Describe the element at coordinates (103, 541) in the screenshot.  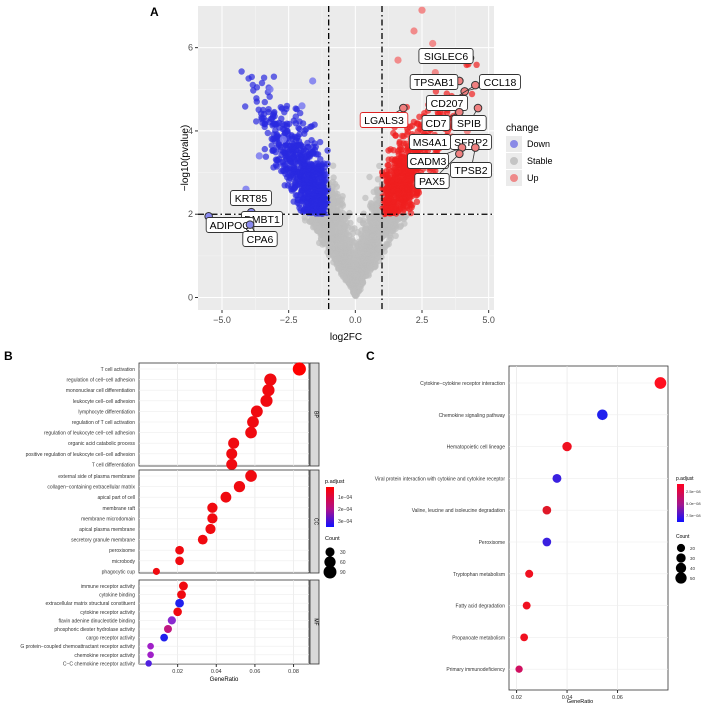
I see `dotplot-term-label: secretory granule membrane` at that location.